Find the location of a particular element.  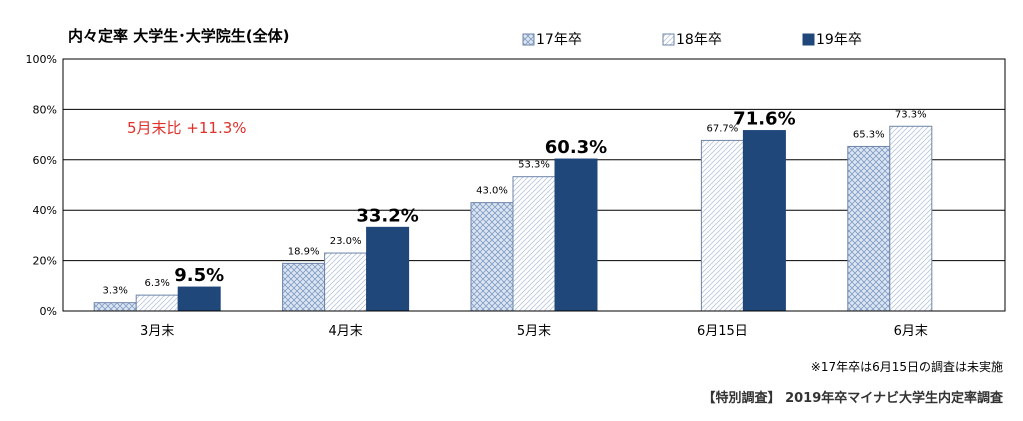

source-text: 【特別調査】 2019年卒マイナビ大学生内定率調査 is located at coordinates (853, 398).